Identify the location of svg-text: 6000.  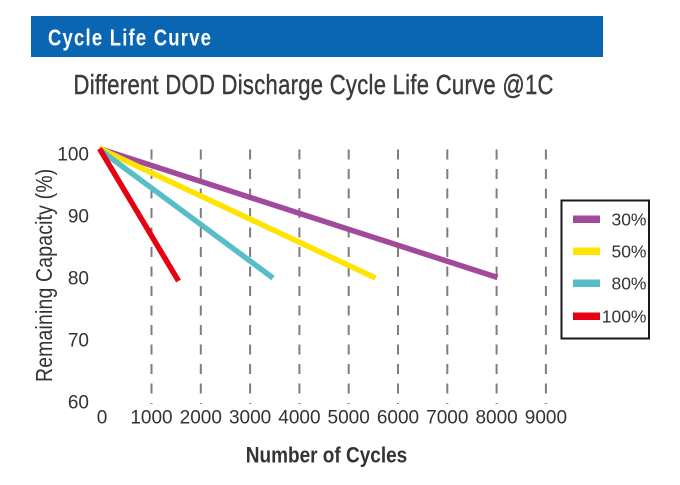
(398, 418).